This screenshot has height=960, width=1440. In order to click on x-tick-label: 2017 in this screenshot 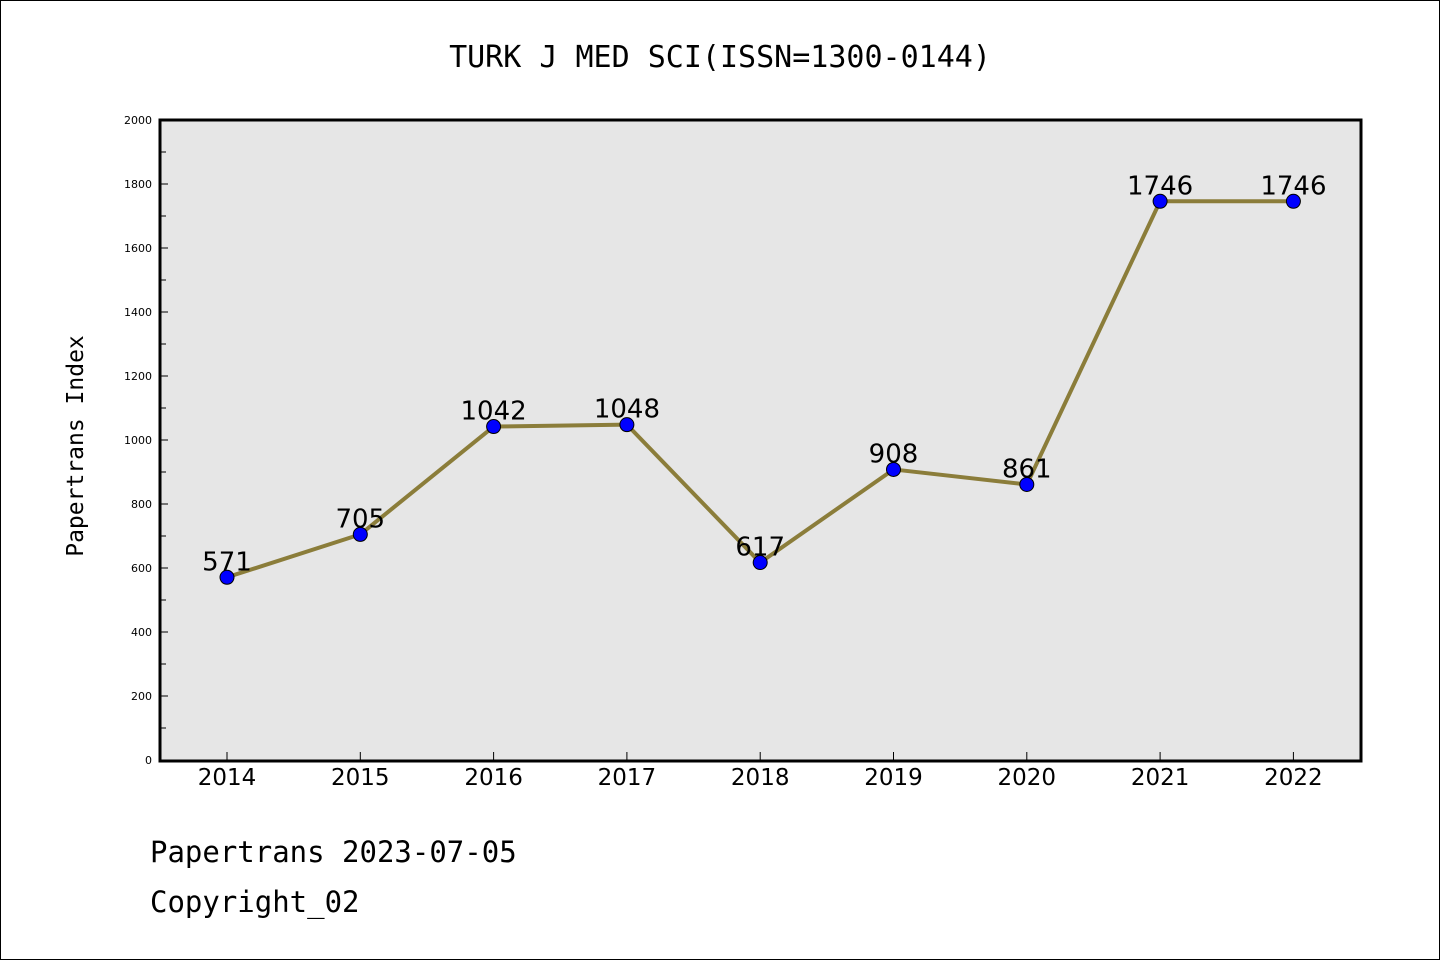, I will do `click(627, 778)`.